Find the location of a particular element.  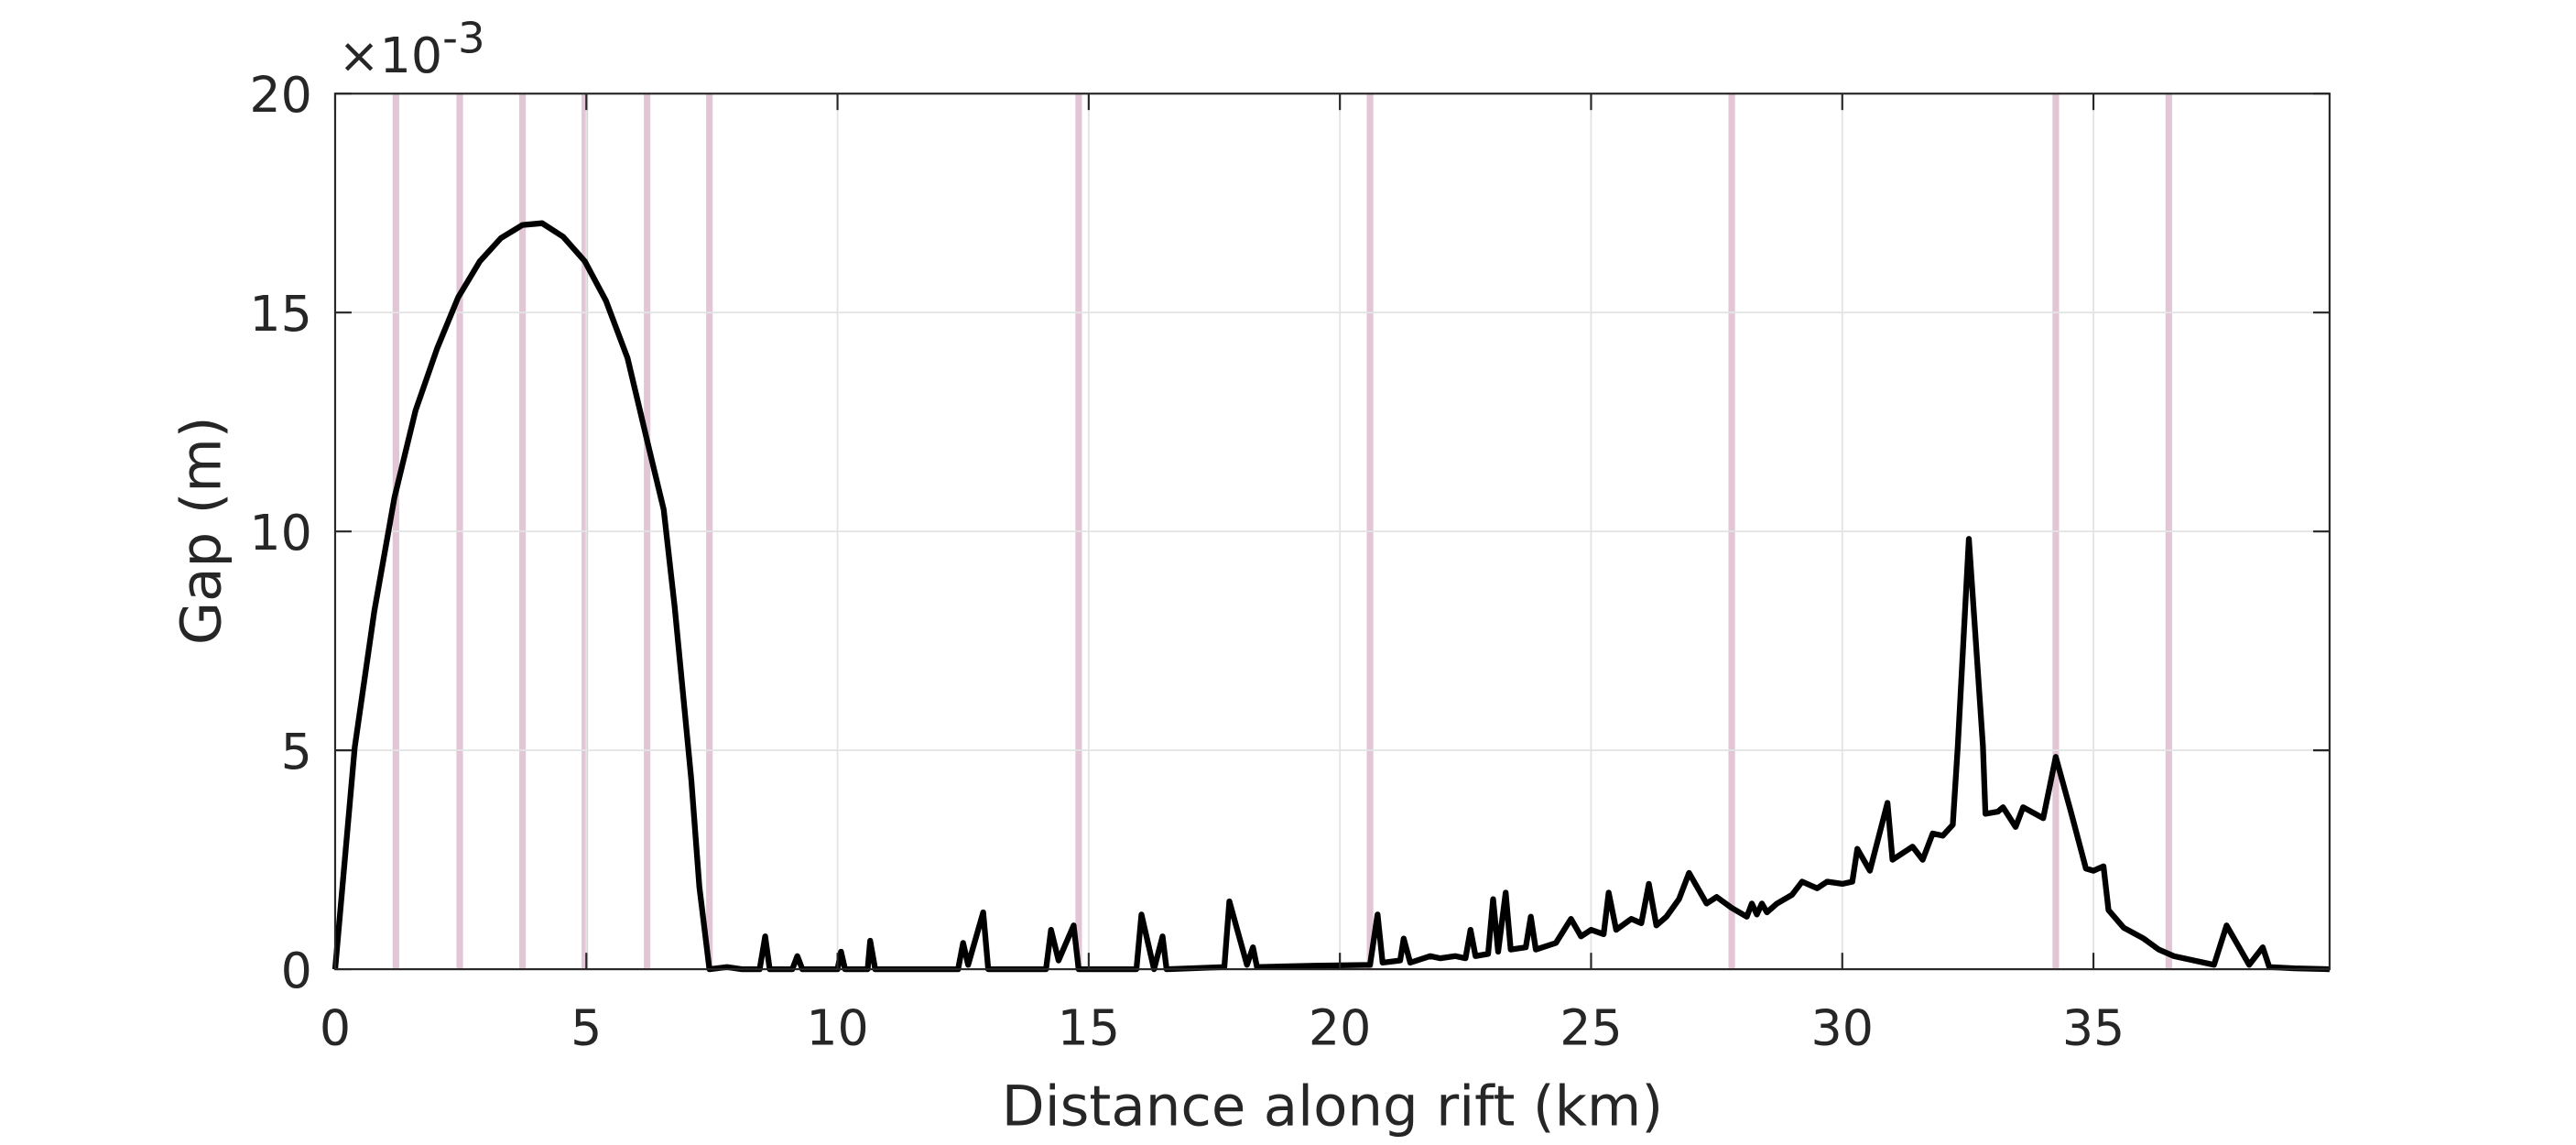

x-tick-label: 35 is located at coordinates (2093, 1028).